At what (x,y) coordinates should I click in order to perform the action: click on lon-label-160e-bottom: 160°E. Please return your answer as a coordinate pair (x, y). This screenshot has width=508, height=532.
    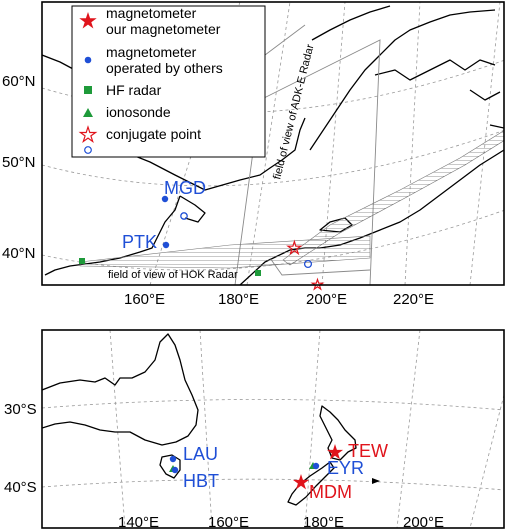
    Looking at the image, I should click on (228, 522).